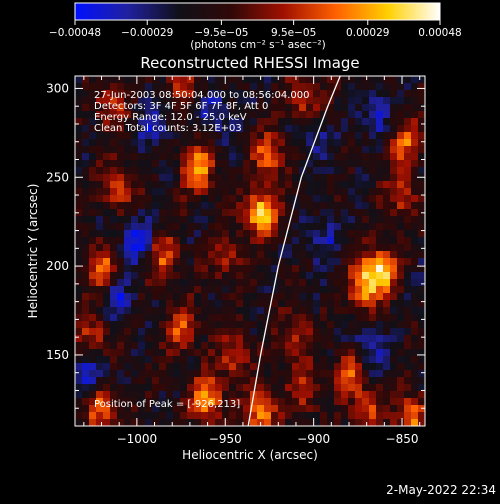  What do you see at coordinates (439, 33) in the screenshot?
I see `colorbar-tick-label: 0.00048` at bounding box center [439, 33].